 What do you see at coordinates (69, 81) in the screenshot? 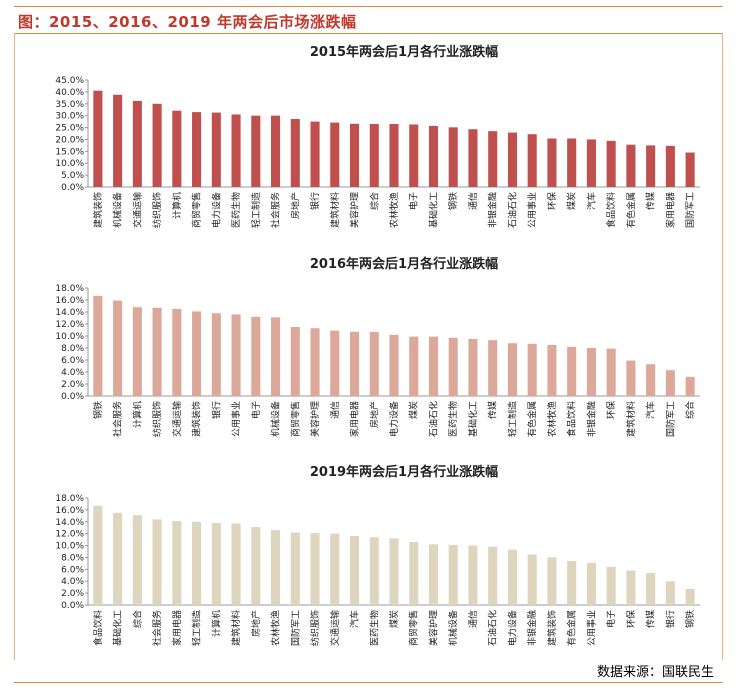
I see `y-tick-label: 45.0%` at bounding box center [69, 81].